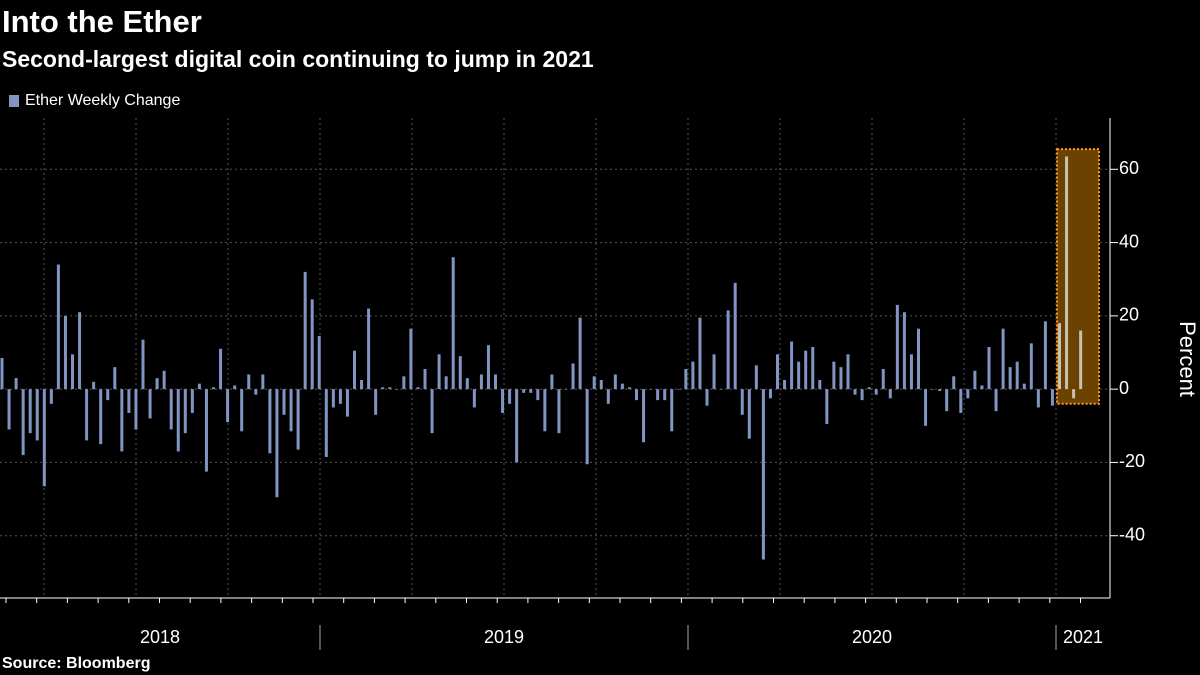 The height and width of the screenshot is (675, 1200). What do you see at coordinates (1132, 534) in the screenshot?
I see `y-tick-label: -40` at bounding box center [1132, 534].